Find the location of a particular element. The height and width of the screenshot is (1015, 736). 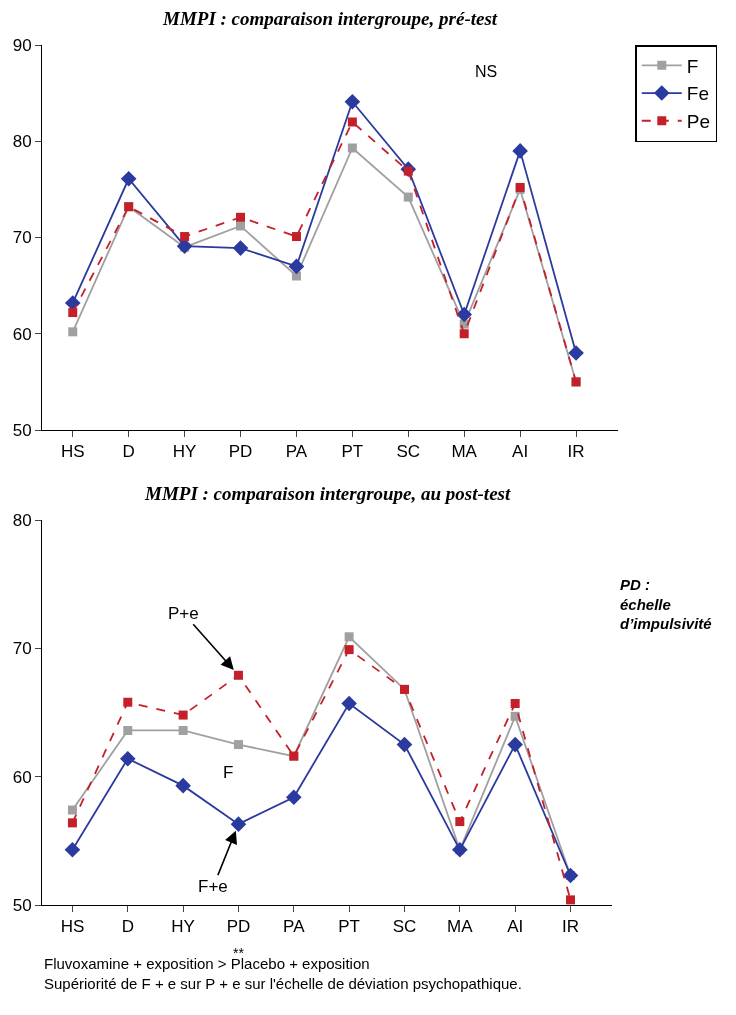

chart-title: MMPI : comparaison intergroupe, pré-test is located at coordinates (330, 18).